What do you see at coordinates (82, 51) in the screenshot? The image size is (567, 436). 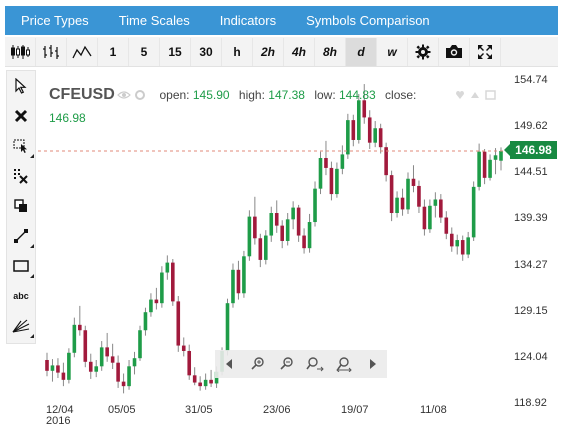 I see `line-chart-icon` at bounding box center [82, 51].